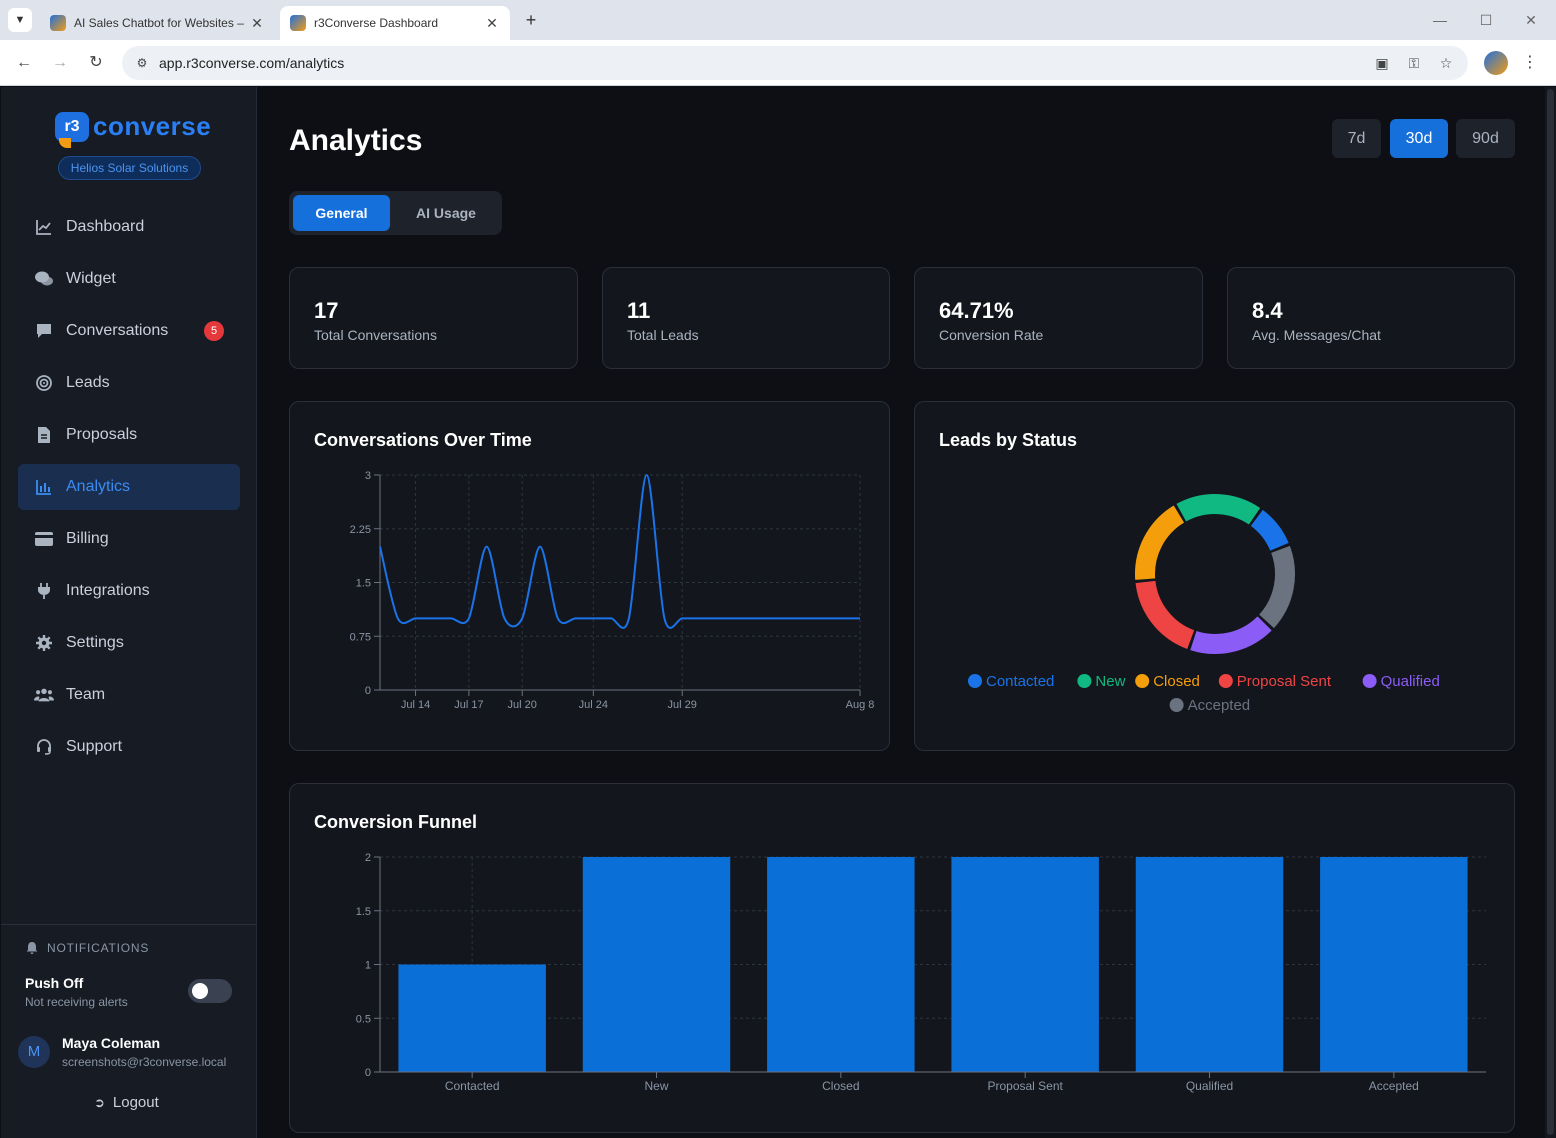  I want to click on sidebar-item-widget: Widget, so click(129, 279).